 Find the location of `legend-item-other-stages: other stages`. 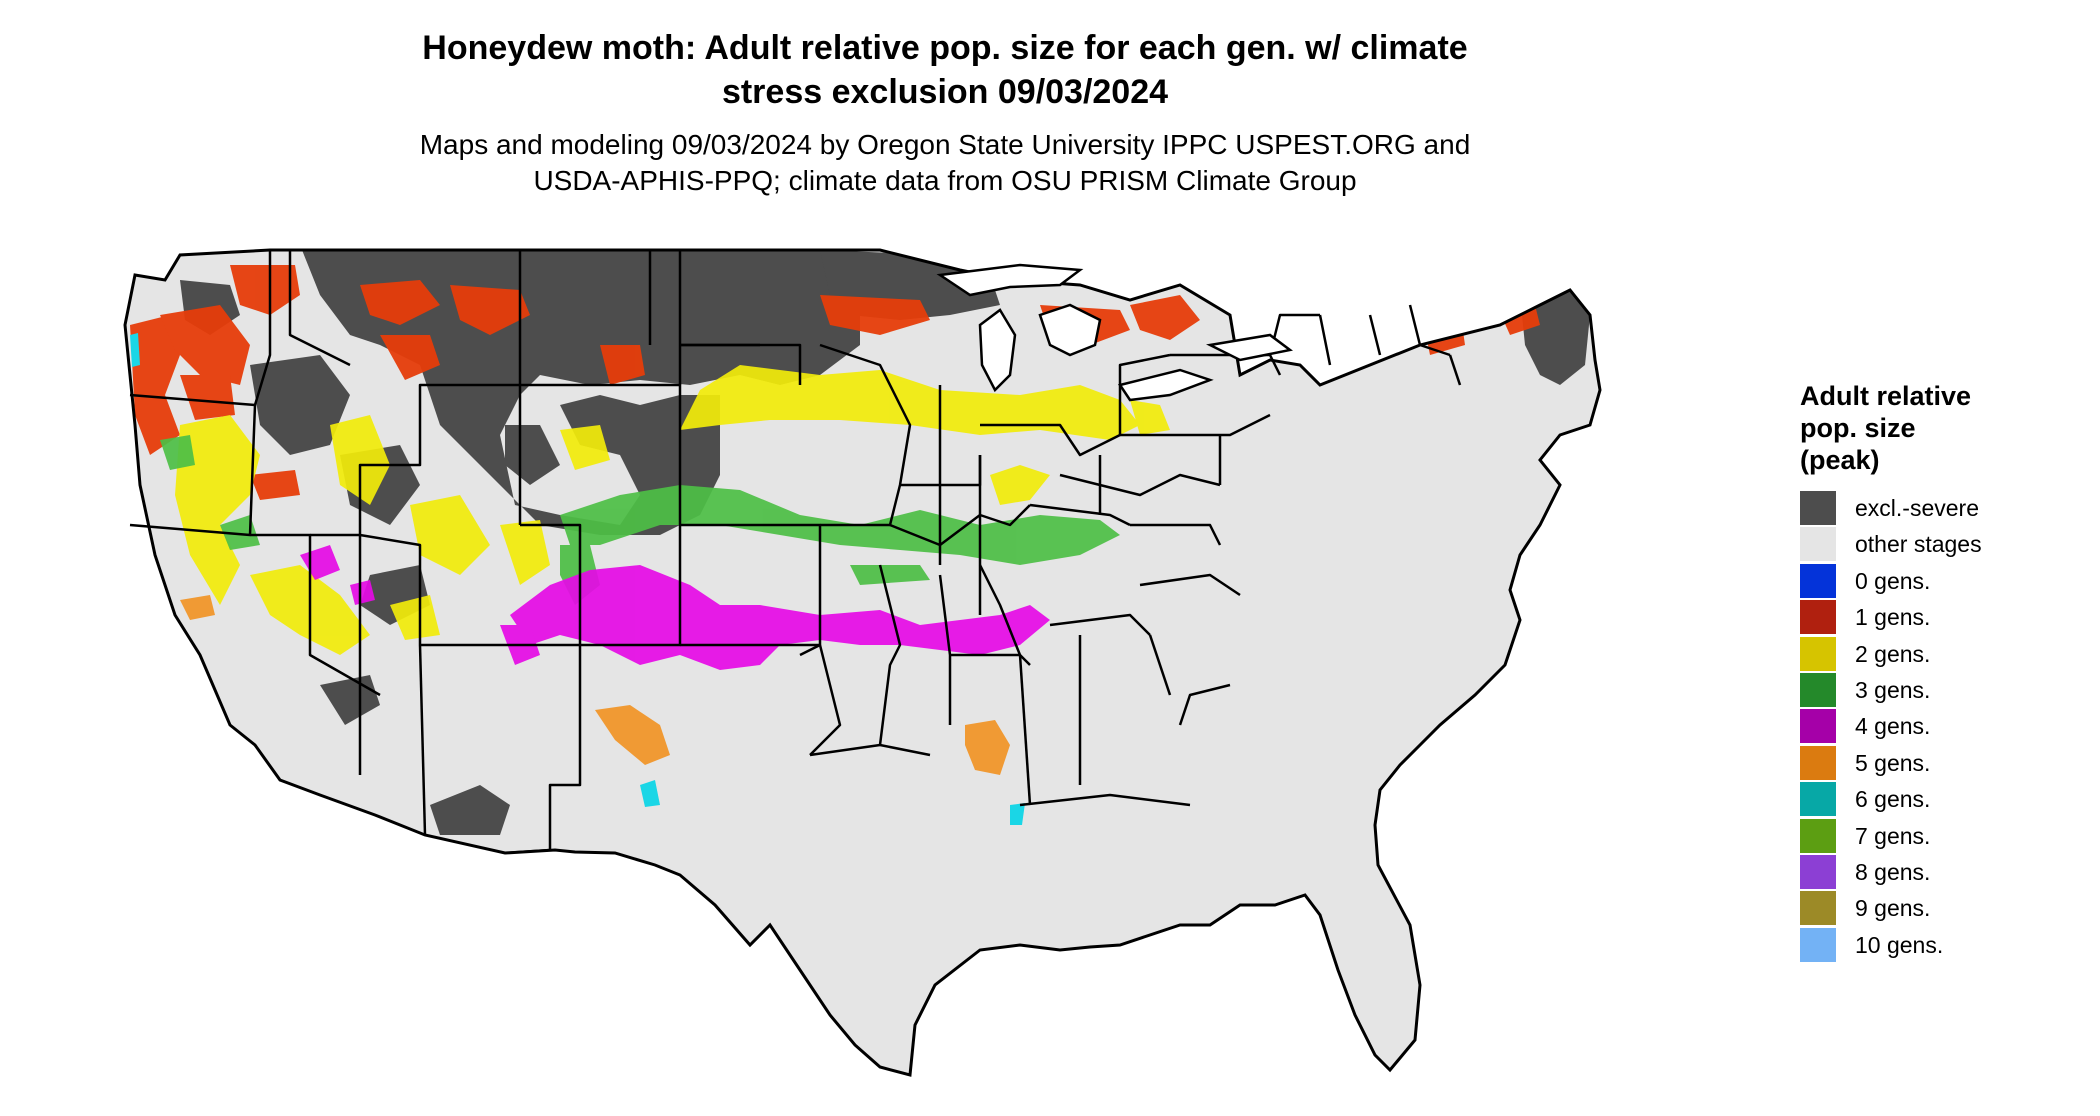

legend-item-other-stages: other stages is located at coordinates (1930, 544).